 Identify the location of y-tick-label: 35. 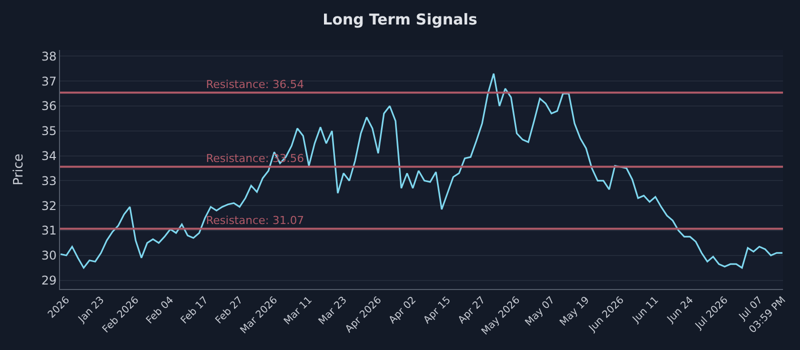
(49, 131).